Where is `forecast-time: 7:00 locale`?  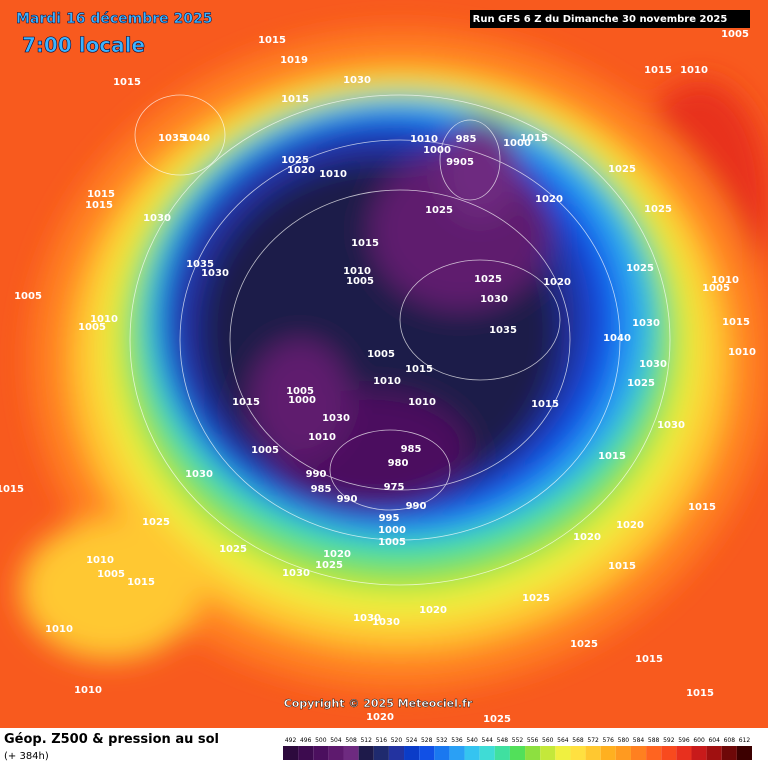 forecast-time: 7:00 locale is located at coordinates (83, 45).